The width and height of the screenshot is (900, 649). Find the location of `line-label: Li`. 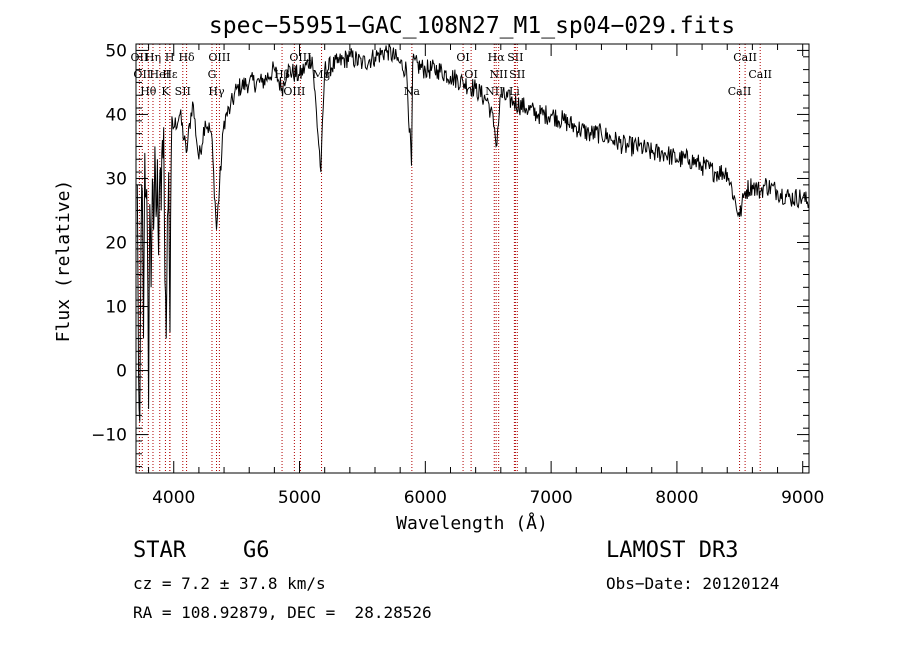

line-label: Li is located at coordinates (514, 91).